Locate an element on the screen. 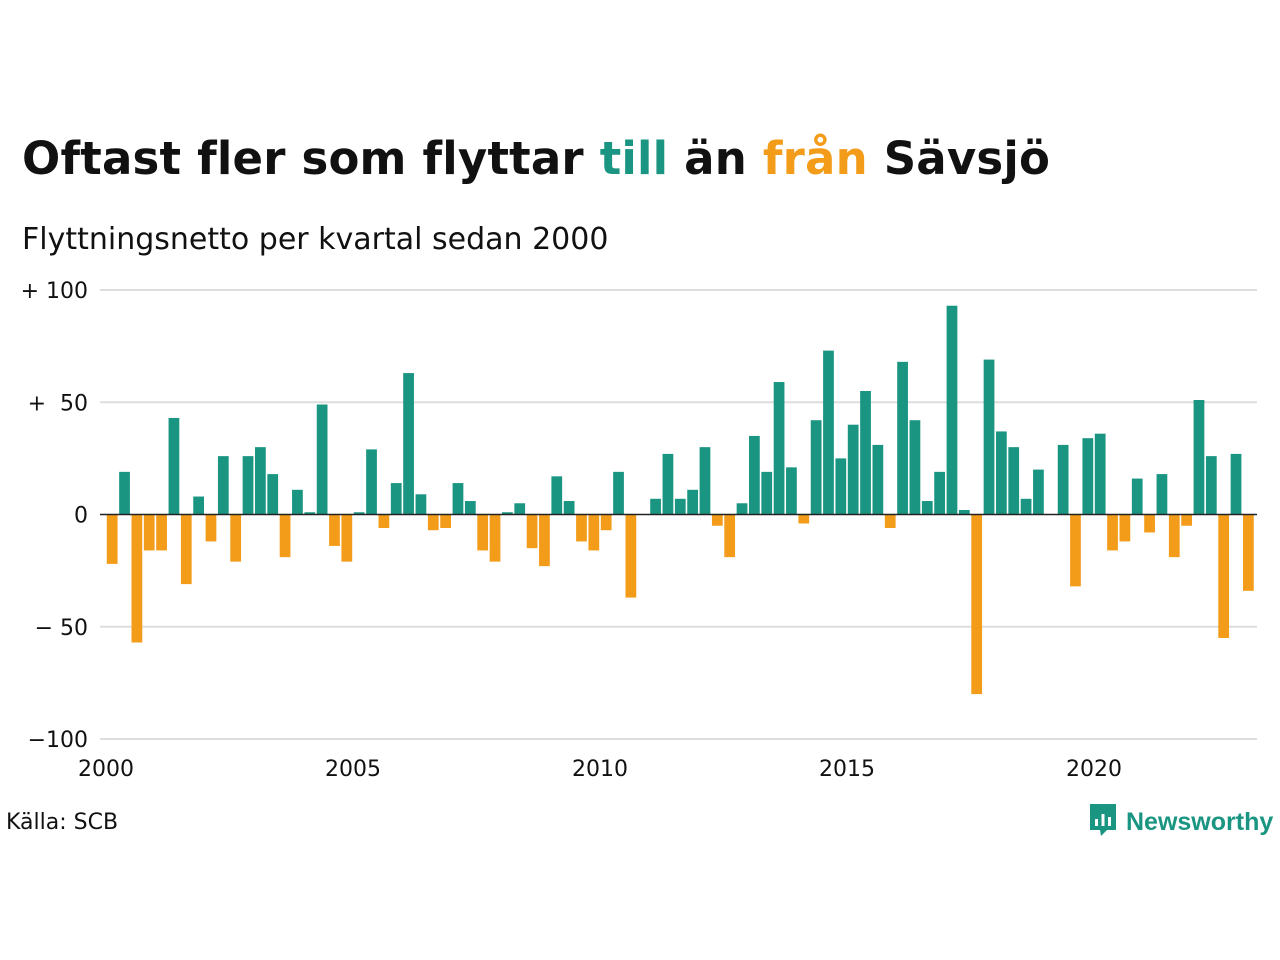  x-tick-label: 2010 is located at coordinates (600, 769).